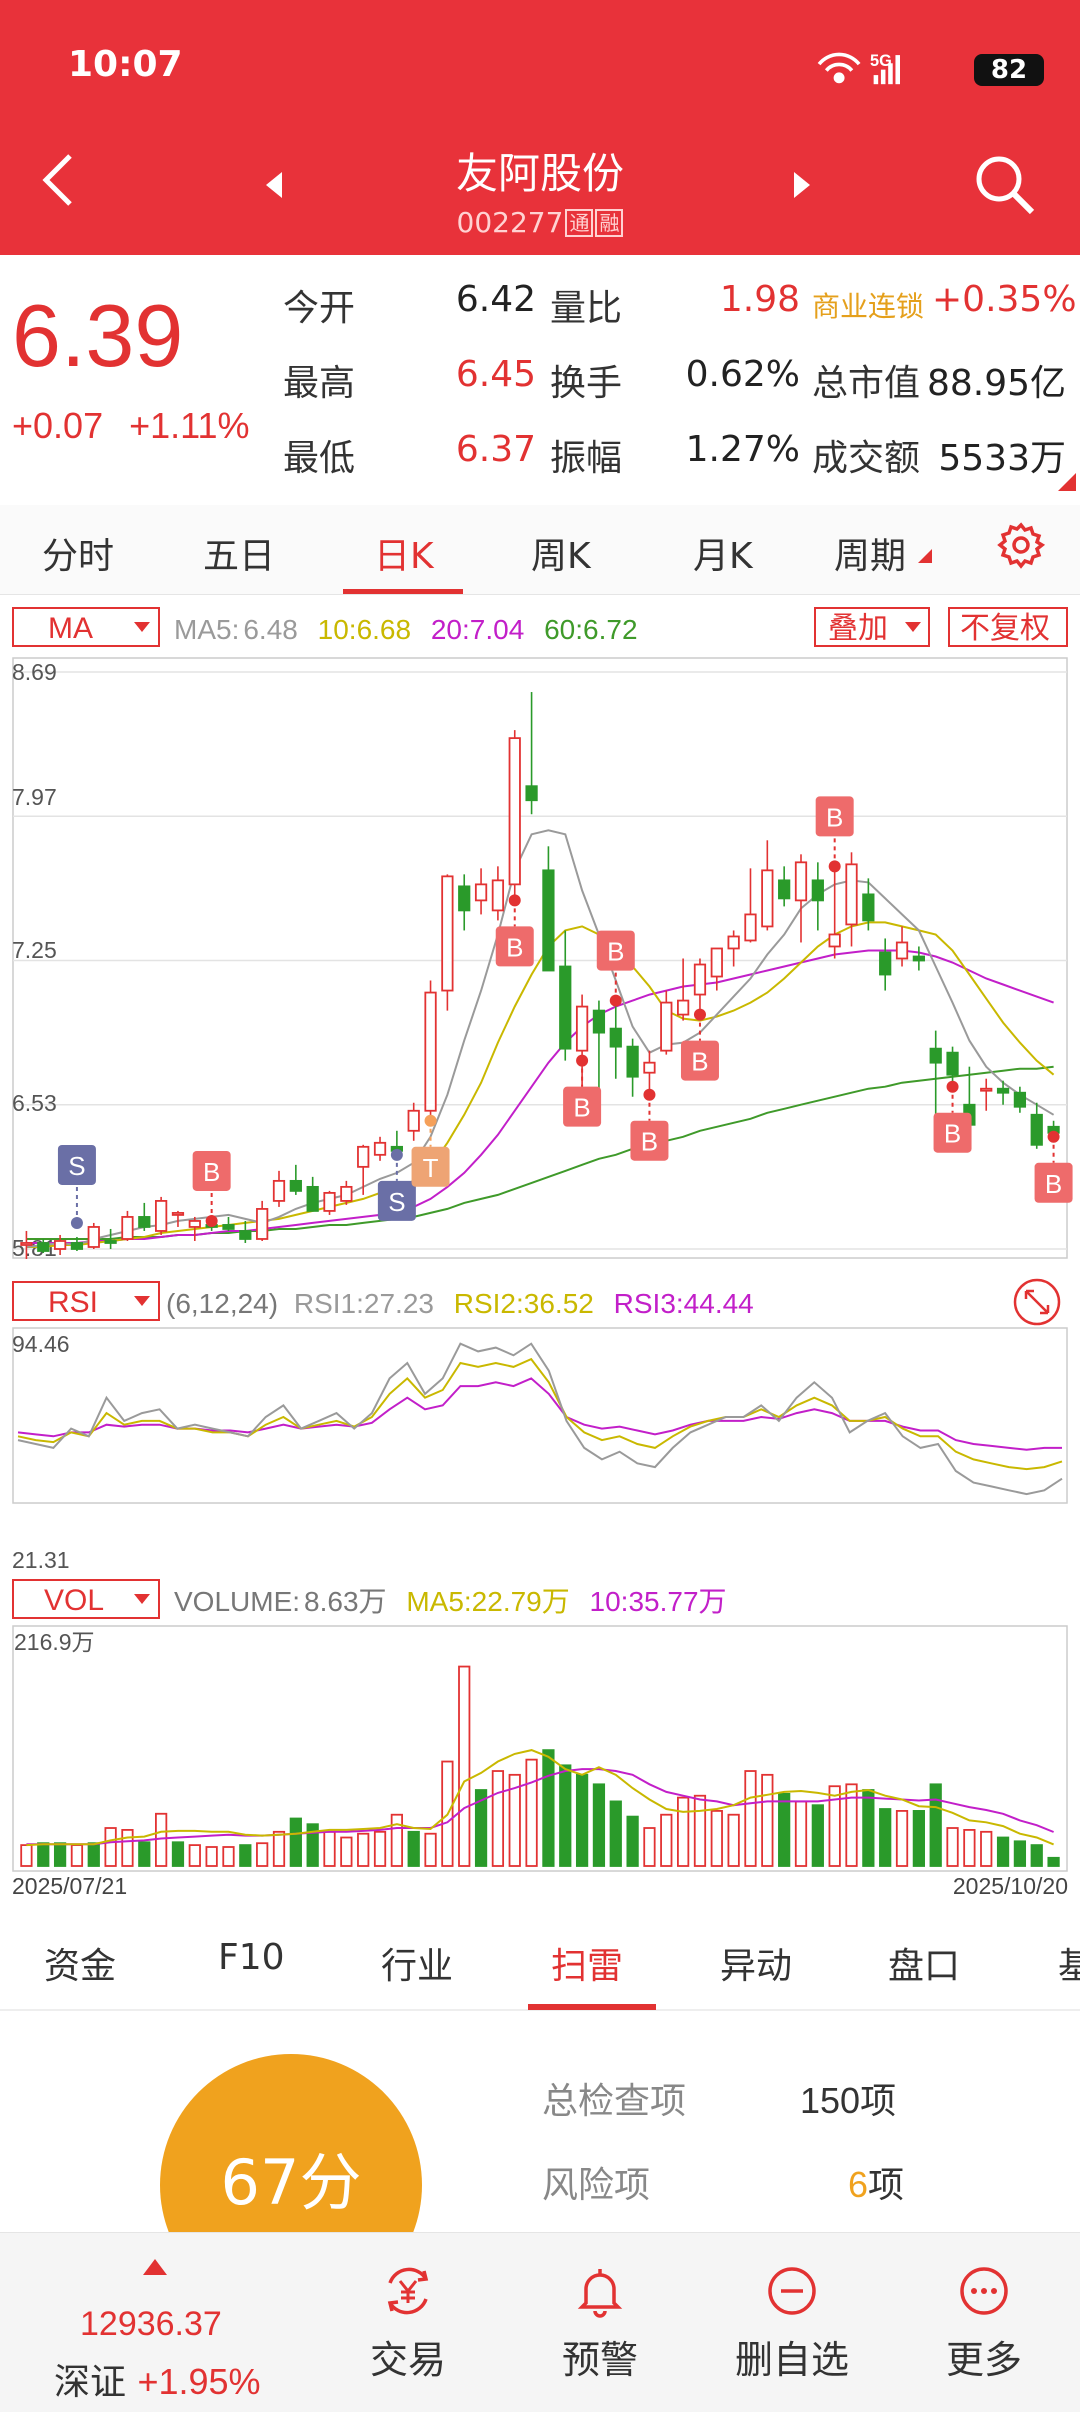 The height and width of the screenshot is (2412, 1080). I want to click on prev-stock-icon, so click(274, 185).